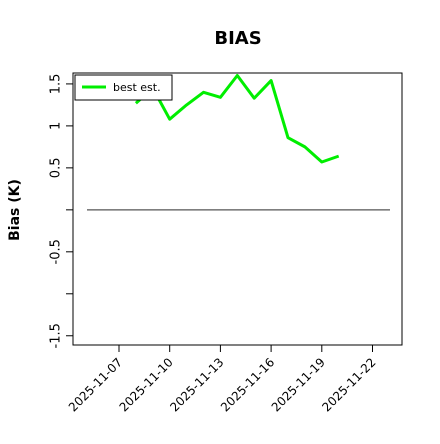 The height and width of the screenshot is (444, 440). Describe the element at coordinates (15, 210) in the screenshot. I see `y-axis-label: Bias (K)` at that location.